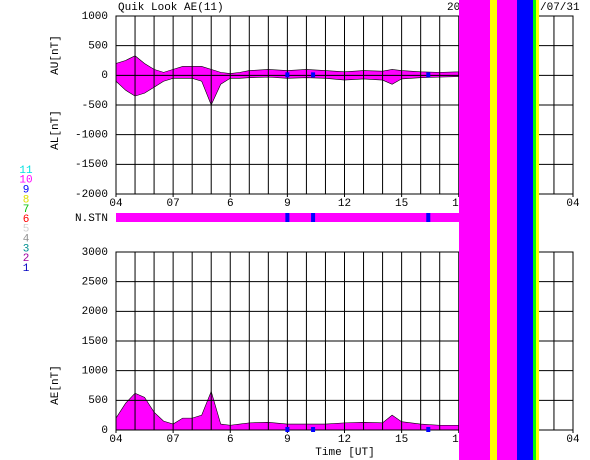 This screenshot has width=590, height=460. What do you see at coordinates (56, 385) in the screenshot?
I see `y-axis-label: AE[nT]` at bounding box center [56, 385].